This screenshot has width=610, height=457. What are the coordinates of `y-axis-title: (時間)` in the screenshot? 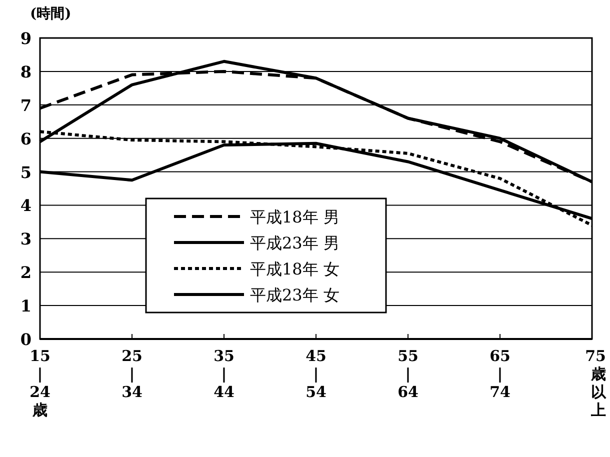 It's located at (51, 14).